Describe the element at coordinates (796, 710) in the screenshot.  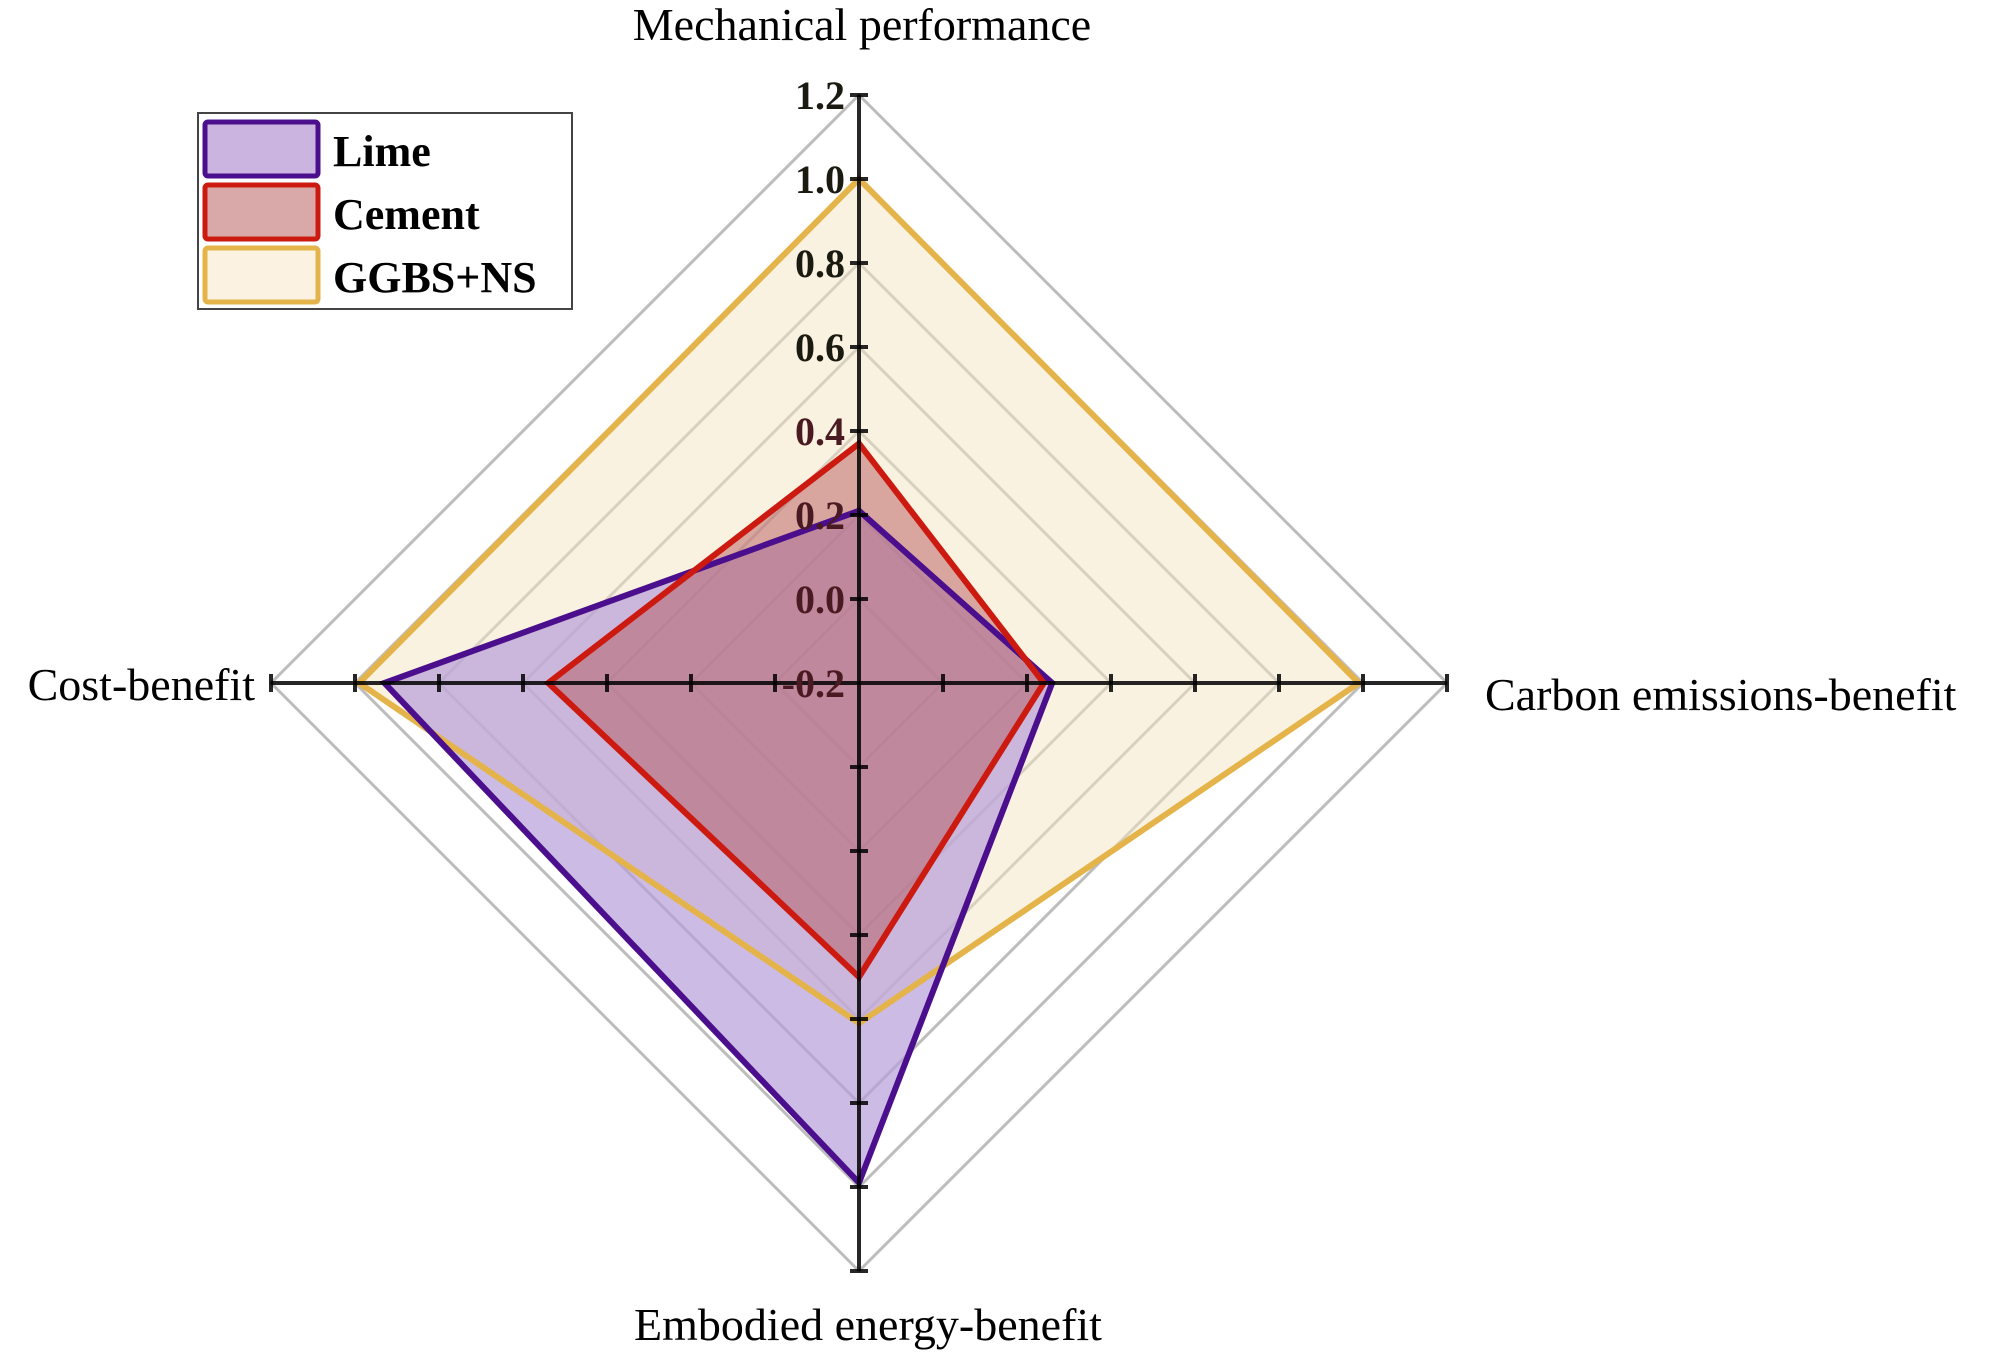
I see `series-fill-cement` at that location.